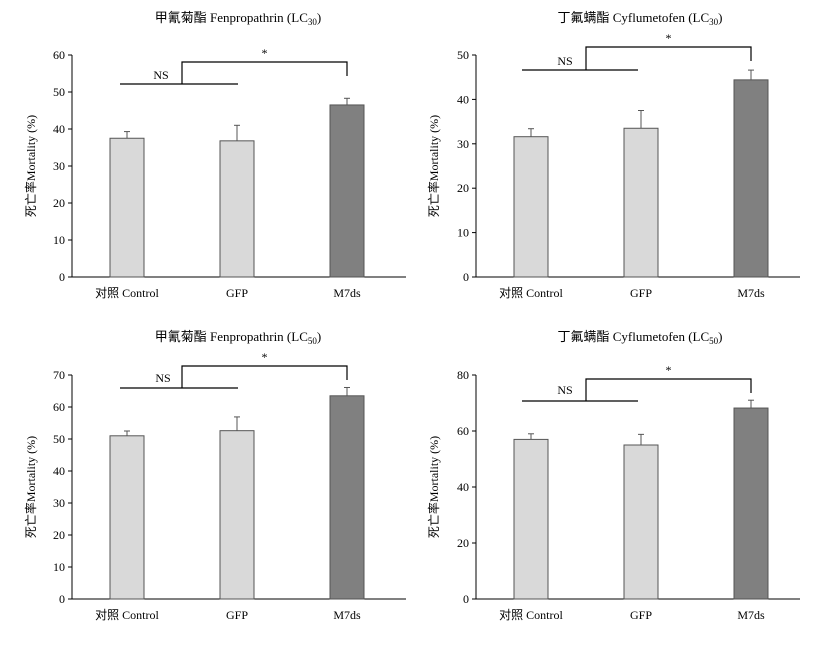  Describe the element at coordinates (640, 18) in the screenshot. I see `chart-title: 丁氟螨酯 Cyflumetofen (LC30)` at that location.